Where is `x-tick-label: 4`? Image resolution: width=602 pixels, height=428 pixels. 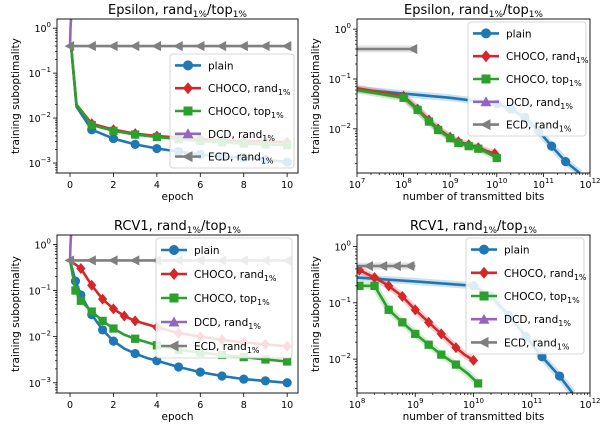 x-tick-label: 4 is located at coordinates (157, 185).